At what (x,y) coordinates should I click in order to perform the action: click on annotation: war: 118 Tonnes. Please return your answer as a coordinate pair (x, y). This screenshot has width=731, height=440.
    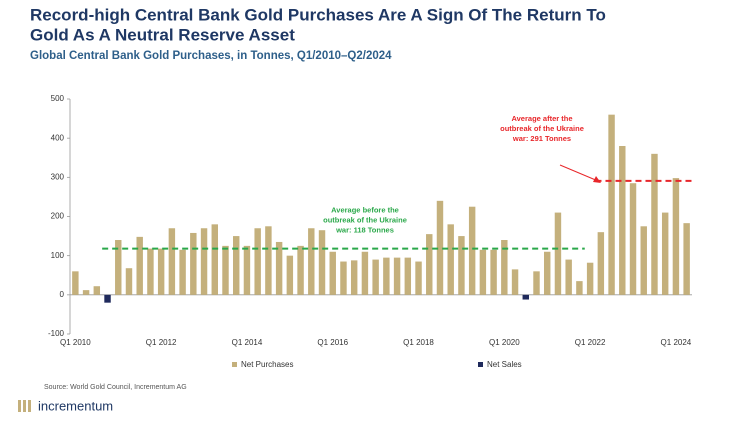
    Looking at the image, I should click on (364, 230).